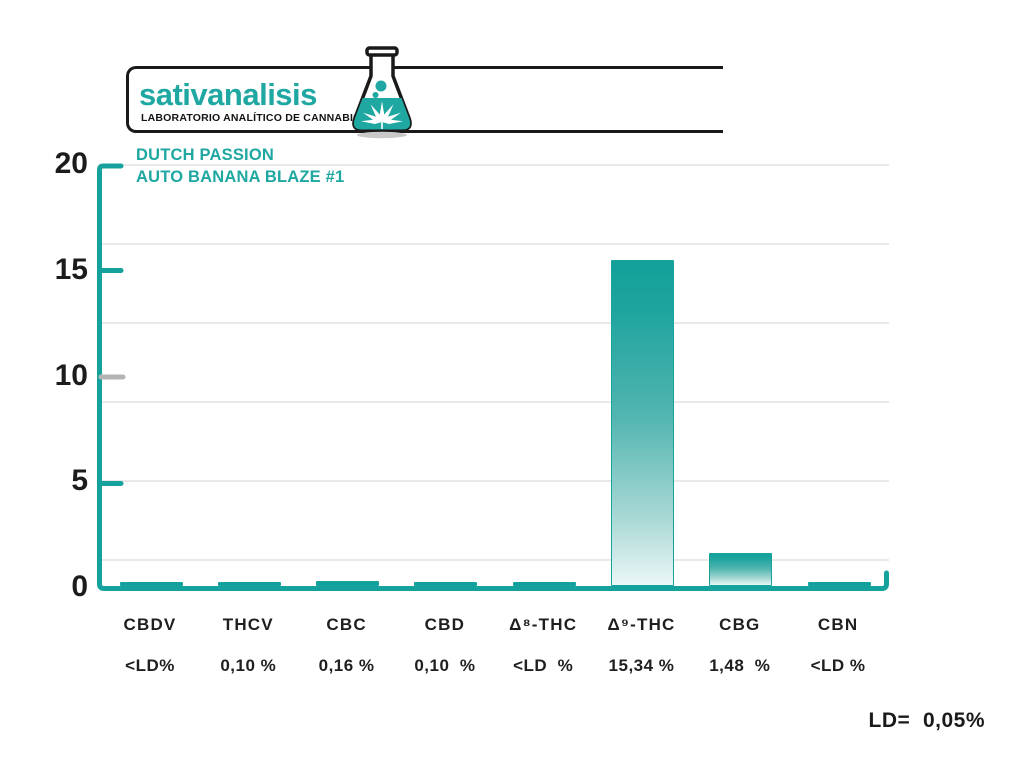 The height and width of the screenshot is (775, 1024). What do you see at coordinates (240, 177) in the screenshot?
I see `chart-subtitle: AUTO BANANA BLAZE #1` at bounding box center [240, 177].